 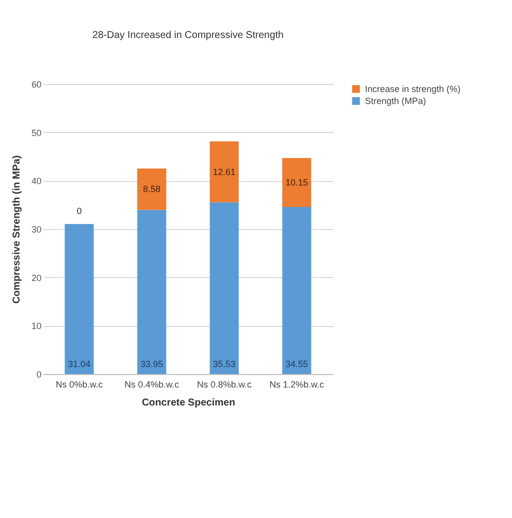 I want to click on data-label: 10.15, so click(x=296, y=182).